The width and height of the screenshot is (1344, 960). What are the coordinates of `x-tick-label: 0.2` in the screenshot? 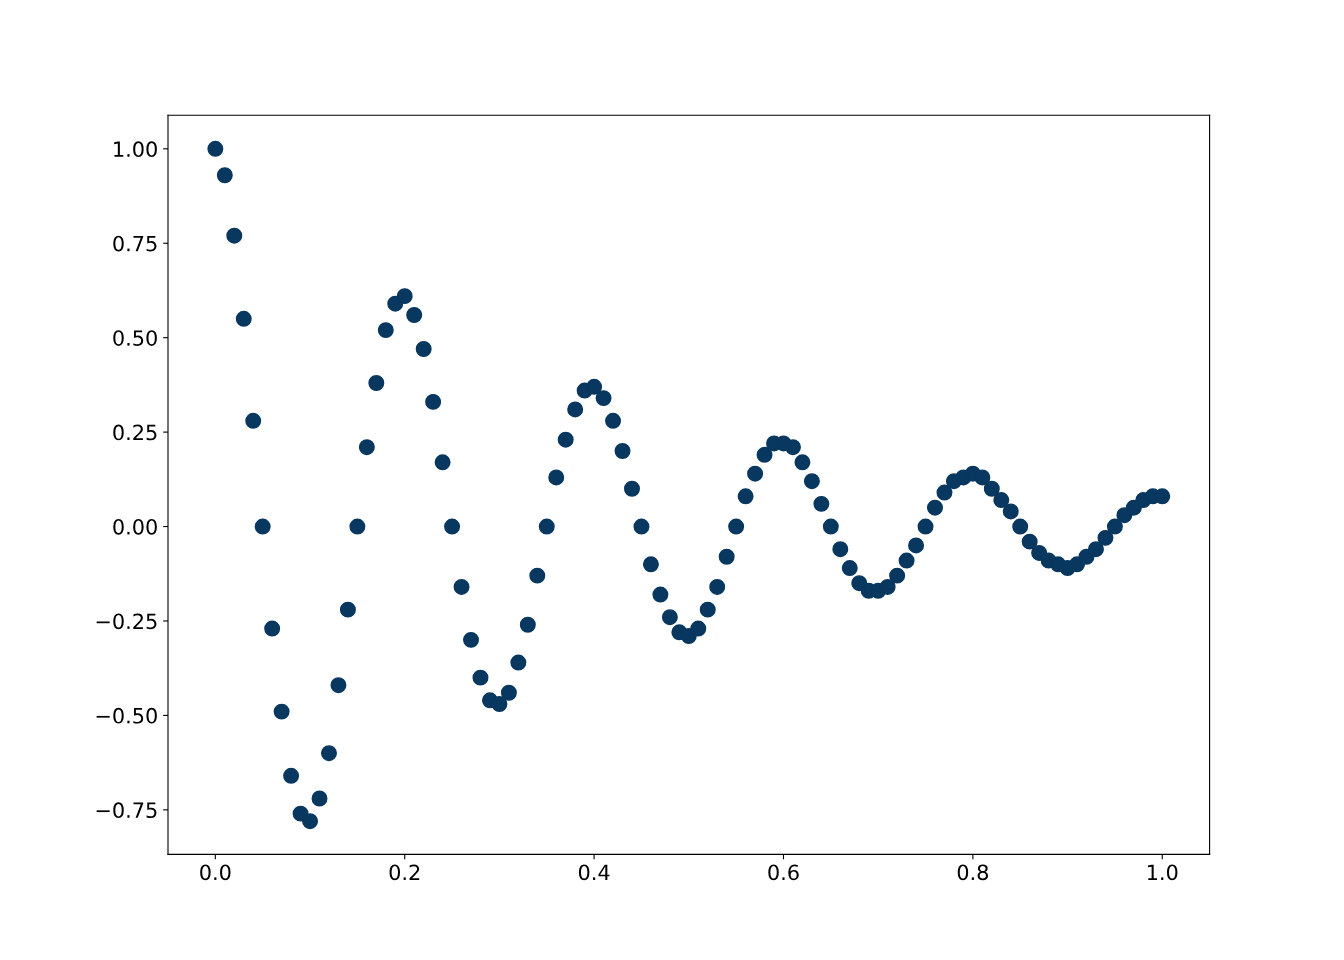 It's located at (404, 872).